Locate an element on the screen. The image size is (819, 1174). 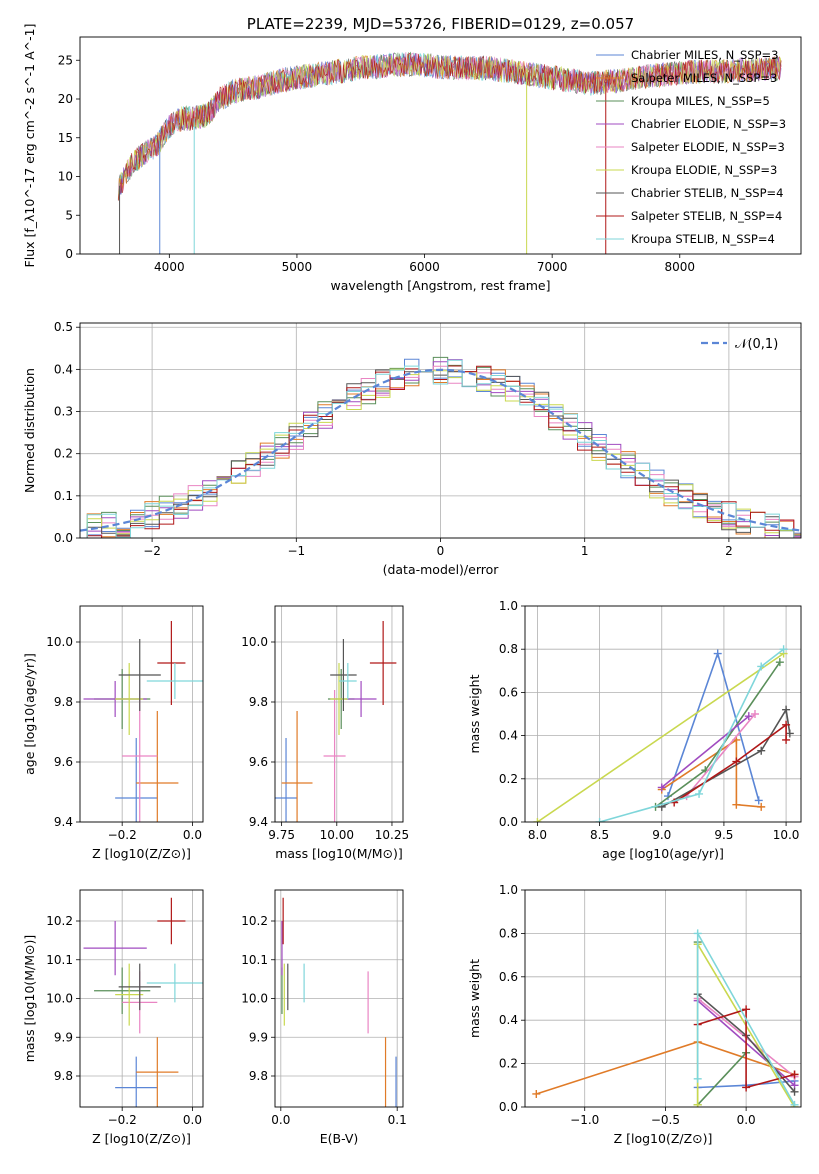
legend-label: Salpeter MILES, N_SSP=3 is located at coordinates (704, 78).